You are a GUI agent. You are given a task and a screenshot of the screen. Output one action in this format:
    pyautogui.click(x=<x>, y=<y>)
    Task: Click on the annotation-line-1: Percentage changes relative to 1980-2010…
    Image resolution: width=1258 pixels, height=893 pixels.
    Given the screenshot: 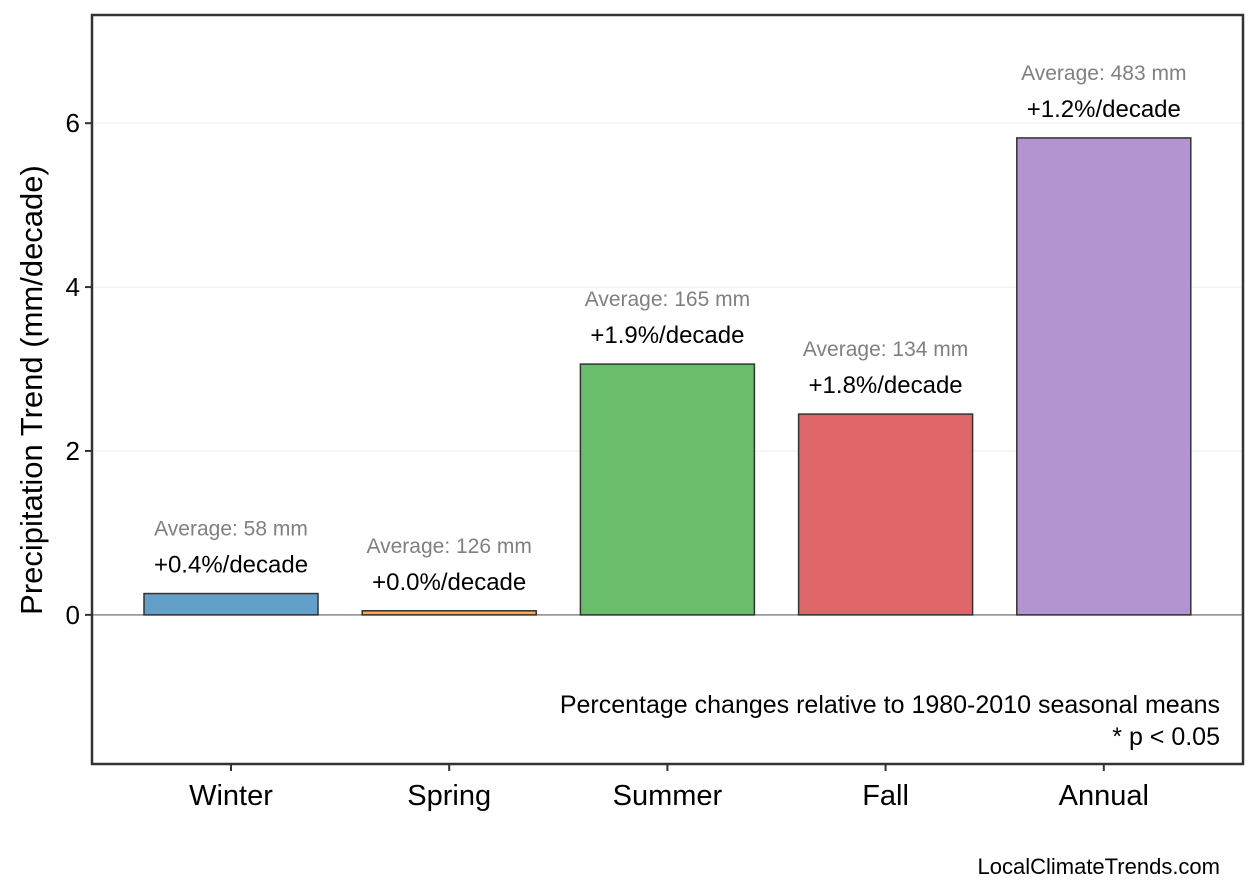 What is the action you would take?
    pyautogui.click(x=890, y=705)
    